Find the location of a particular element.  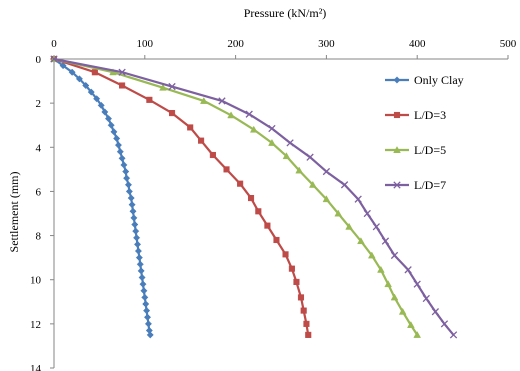

x-tick-label: 200 is located at coordinates (235, 44).